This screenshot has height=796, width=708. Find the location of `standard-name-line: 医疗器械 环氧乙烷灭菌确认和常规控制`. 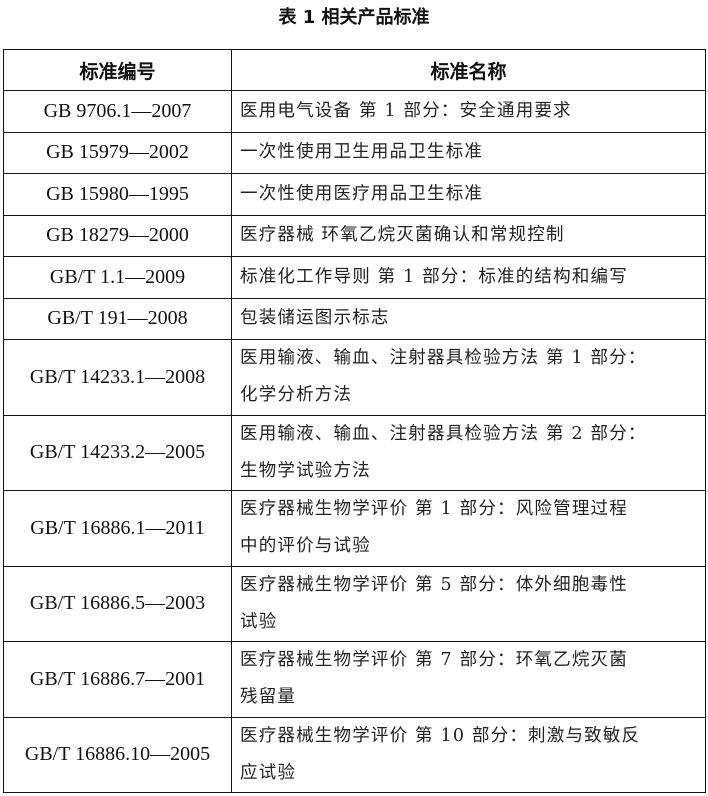

standard-name-line: 医疗器械 环氧乙烷灭菌确认和常规控制 is located at coordinates (402, 235).